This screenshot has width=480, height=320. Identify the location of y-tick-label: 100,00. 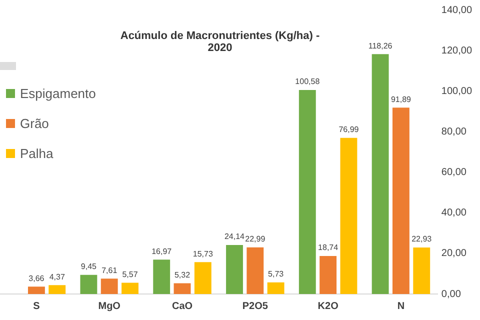
(456, 91).